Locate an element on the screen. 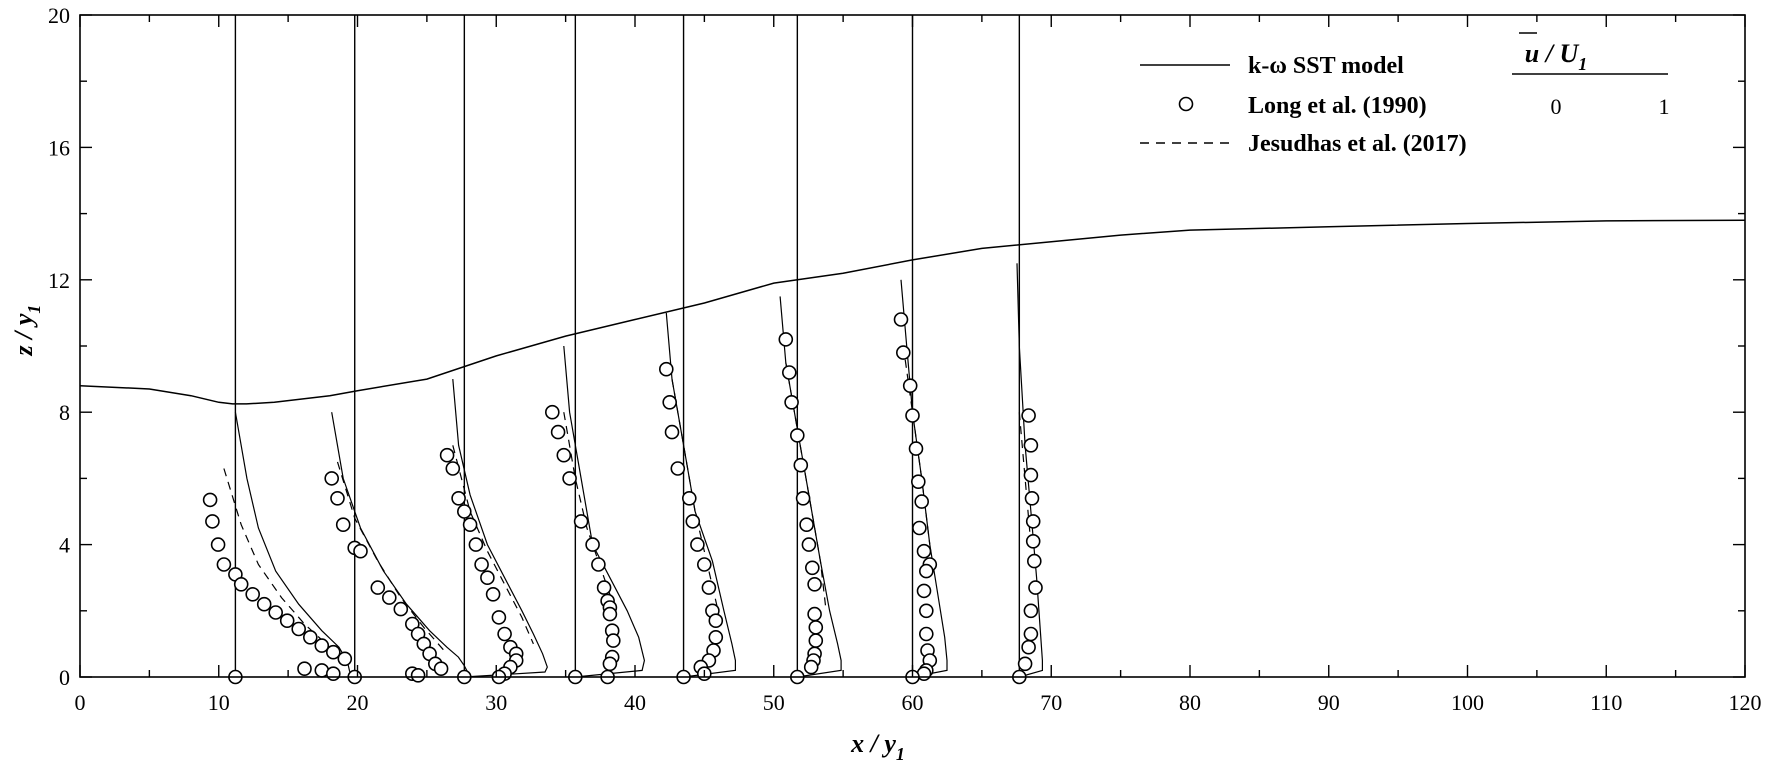 This screenshot has height=760, width=1768. velocity-scale-one: 1 is located at coordinates (1664, 106).